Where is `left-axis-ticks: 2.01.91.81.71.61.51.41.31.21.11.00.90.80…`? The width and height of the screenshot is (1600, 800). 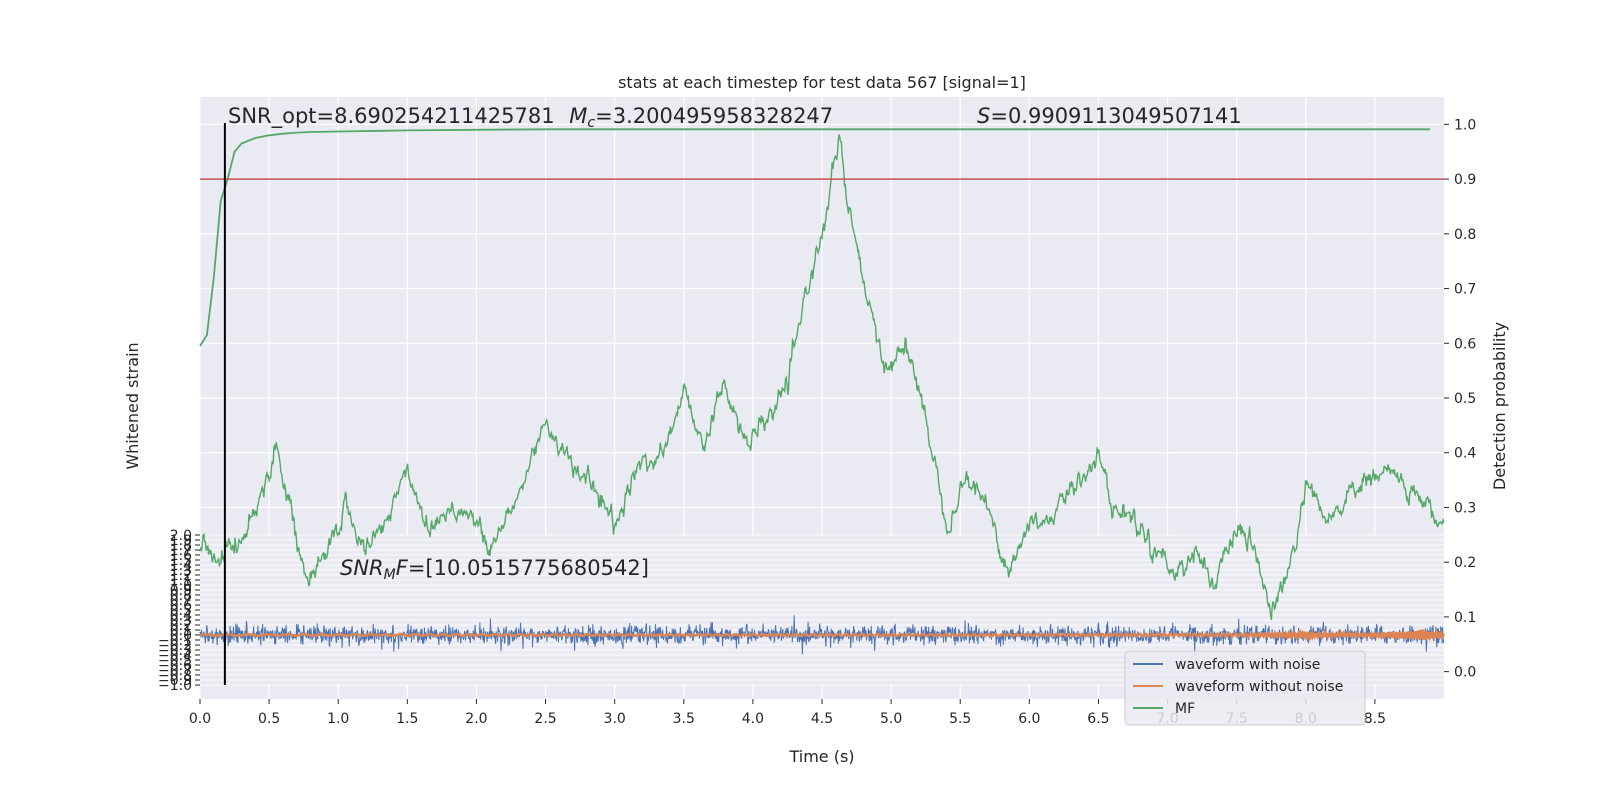 left-axis-ticks: 2.01.91.81.71.61.51.41.31.21.11.00.90.80… is located at coordinates (179, 611).